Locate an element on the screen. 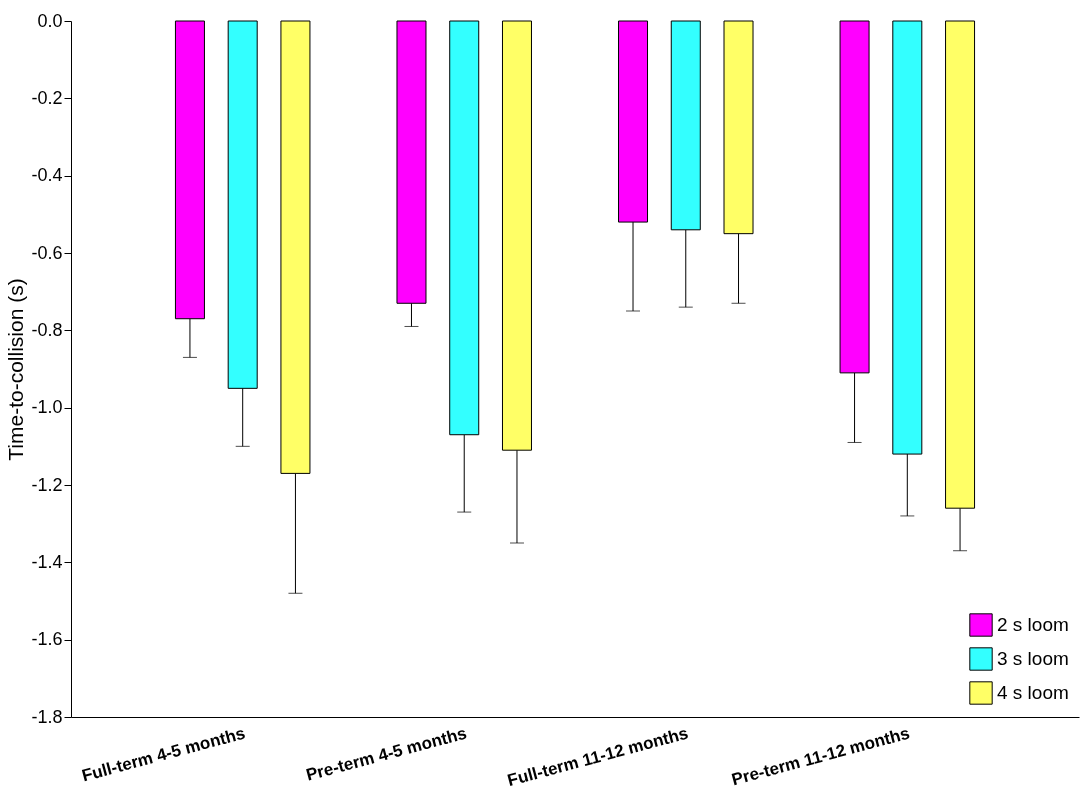 The width and height of the screenshot is (1081, 794). x-tick-label: Pre-term 11-12 months is located at coordinates (820, 756).